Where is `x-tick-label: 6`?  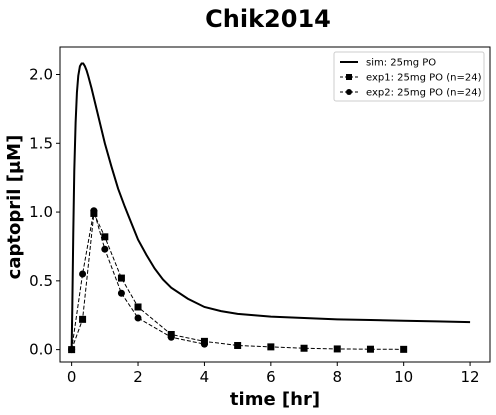 x-tick-label: 6 is located at coordinates (271, 377).